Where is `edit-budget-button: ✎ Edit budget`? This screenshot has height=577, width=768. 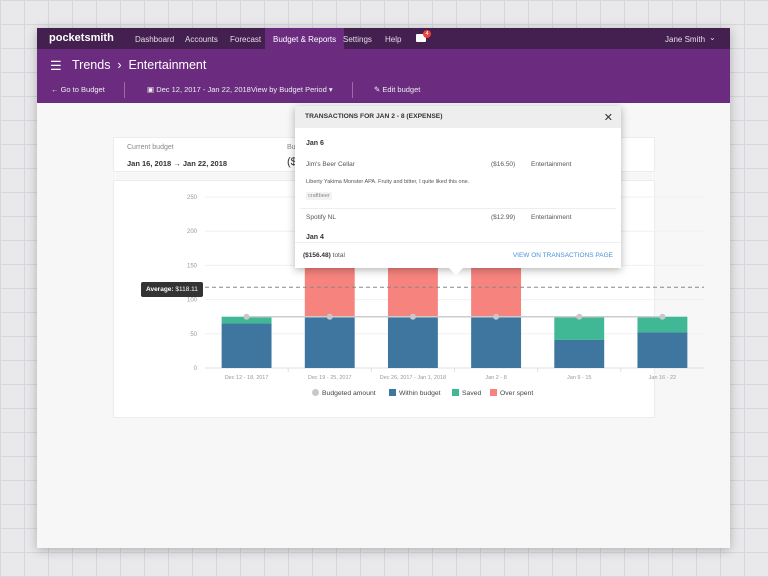 edit-budget-button: ✎ Edit budget is located at coordinates (397, 89).